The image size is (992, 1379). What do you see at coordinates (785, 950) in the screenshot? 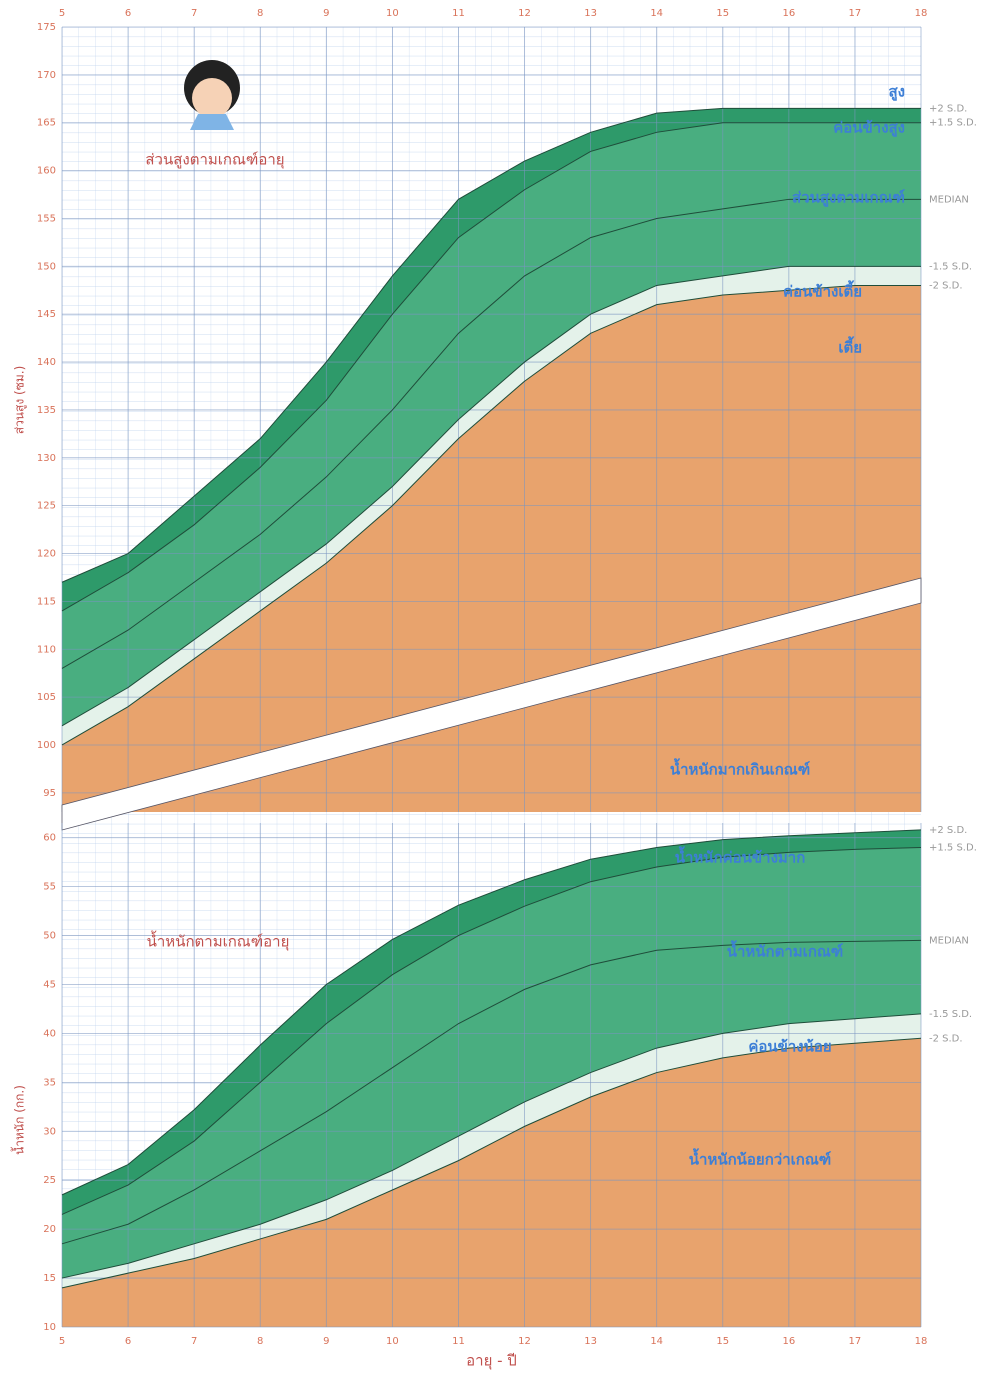
I see `zone-label: น้ำหนักตามเกณฑ์` at bounding box center [785, 950].